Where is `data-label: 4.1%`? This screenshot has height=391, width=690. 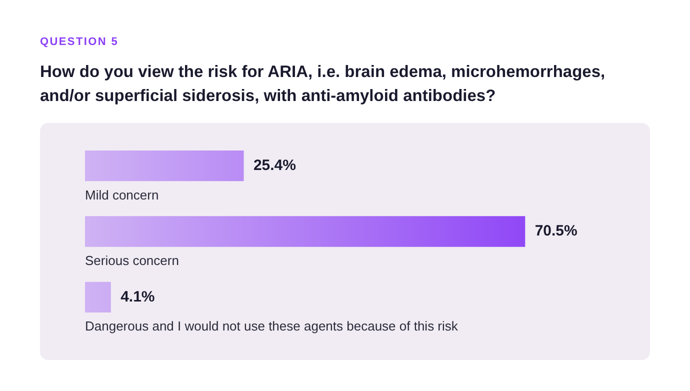 data-label: 4.1% is located at coordinates (137, 297).